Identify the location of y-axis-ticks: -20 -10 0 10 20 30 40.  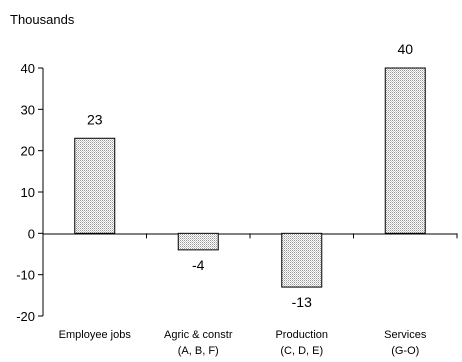
(29, 192).